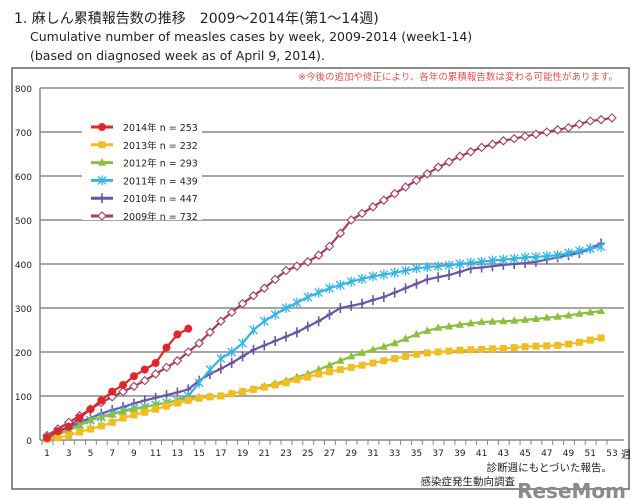  What do you see at coordinates (329, 454) in the screenshot?
I see `x-tick-label: 27` at bounding box center [329, 454].